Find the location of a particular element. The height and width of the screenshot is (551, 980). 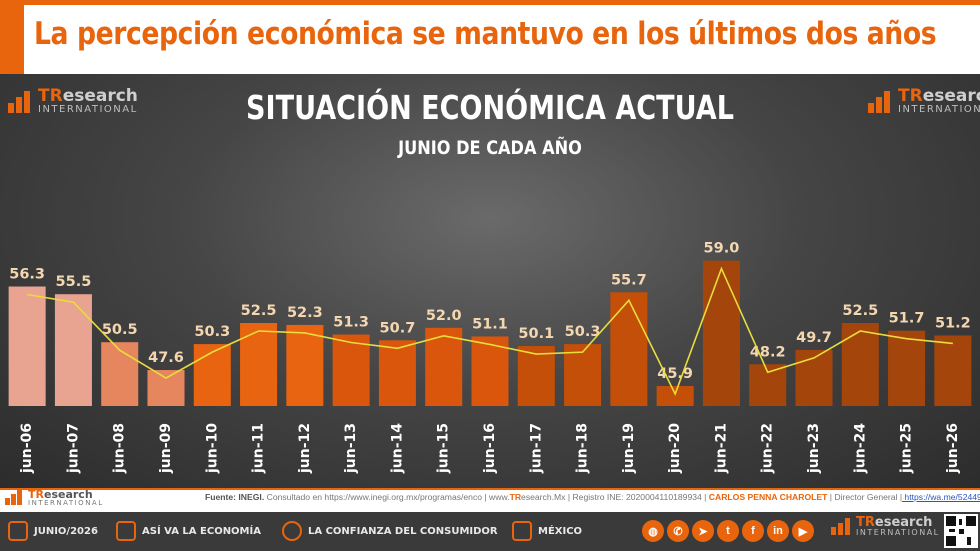

header-band is located at coordinates (490, 37).